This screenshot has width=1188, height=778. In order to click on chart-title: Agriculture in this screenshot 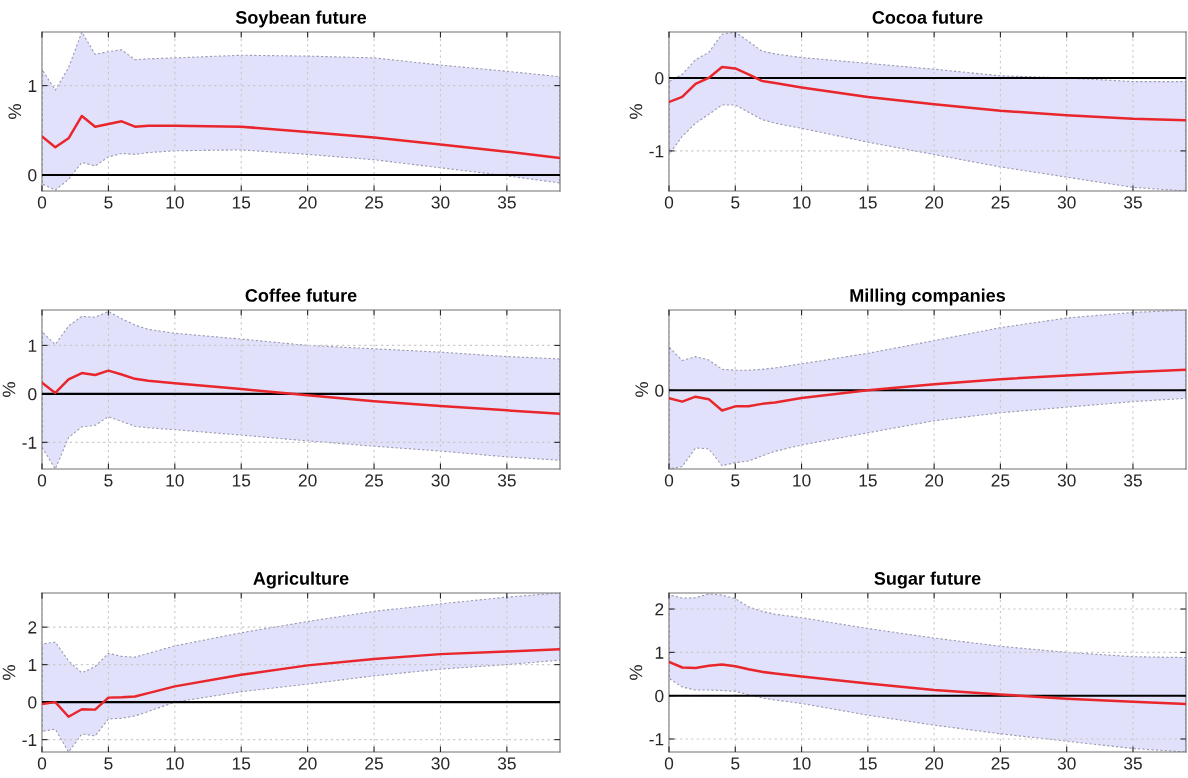, I will do `click(301, 580)`.